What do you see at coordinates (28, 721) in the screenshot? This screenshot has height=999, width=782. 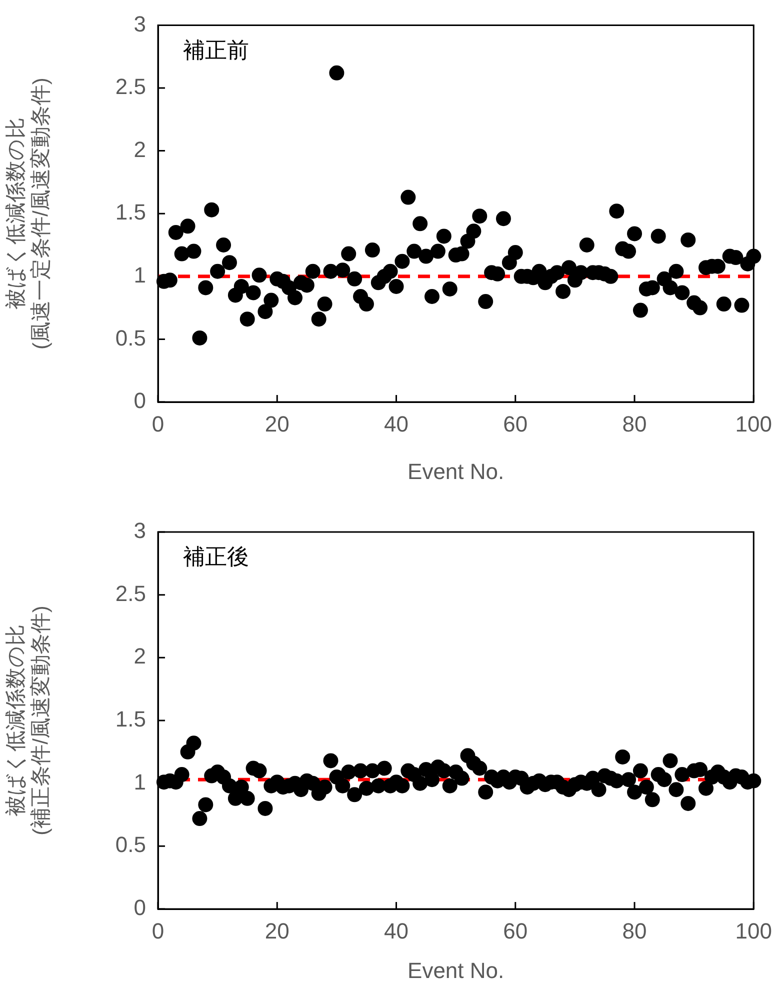 I see `y-axis-title: 被ばく低減係数の比 (補正条件/風速変動条件)` at bounding box center [28, 721].